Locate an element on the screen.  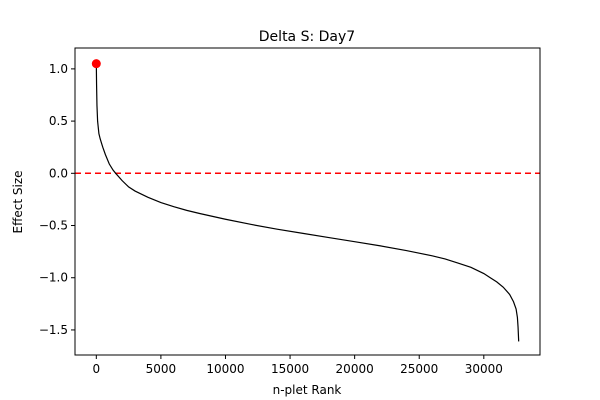
y-tick-label: −1.0 is located at coordinates (53, 278).